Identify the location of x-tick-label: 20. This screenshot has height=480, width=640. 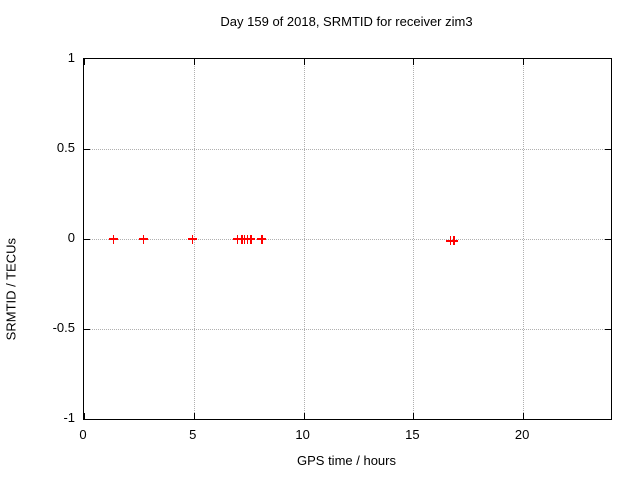
(522, 434).